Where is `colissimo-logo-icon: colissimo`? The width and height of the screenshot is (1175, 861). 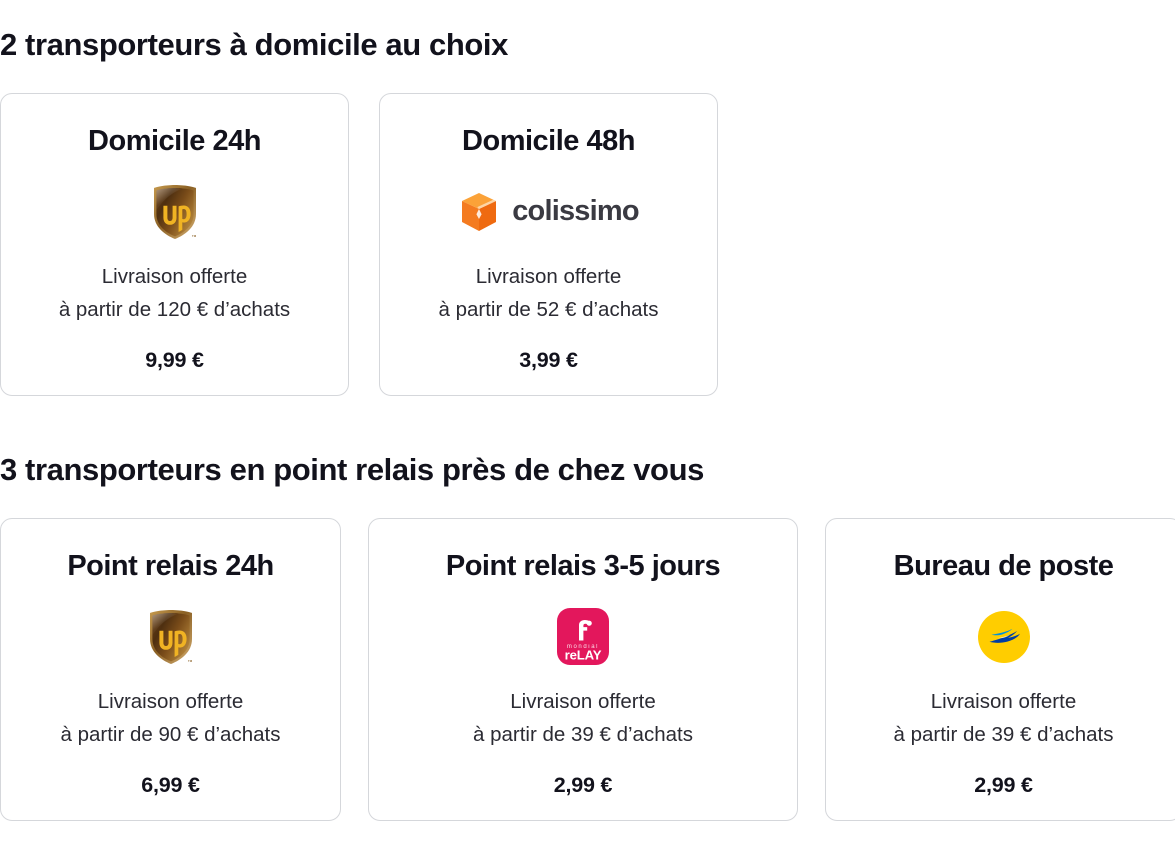
colissimo-logo-icon: colissimo is located at coordinates (549, 212).